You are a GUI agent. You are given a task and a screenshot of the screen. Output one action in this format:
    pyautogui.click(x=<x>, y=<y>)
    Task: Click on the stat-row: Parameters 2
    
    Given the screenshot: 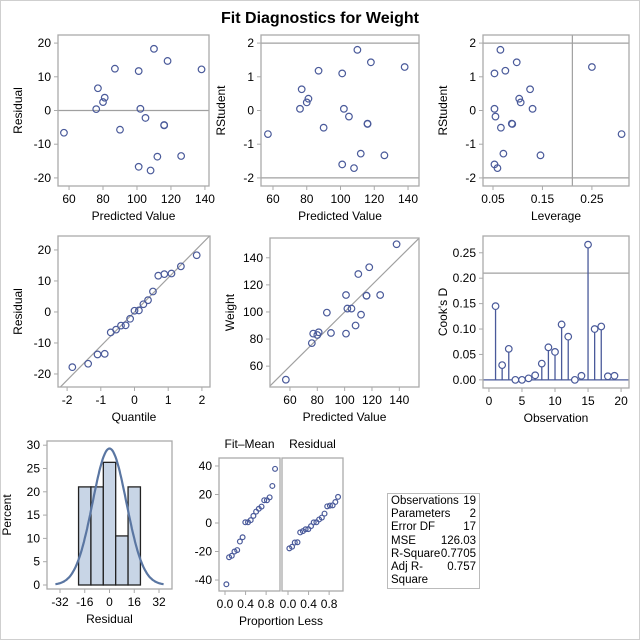 What is the action you would take?
    pyautogui.click(x=433, y=514)
    